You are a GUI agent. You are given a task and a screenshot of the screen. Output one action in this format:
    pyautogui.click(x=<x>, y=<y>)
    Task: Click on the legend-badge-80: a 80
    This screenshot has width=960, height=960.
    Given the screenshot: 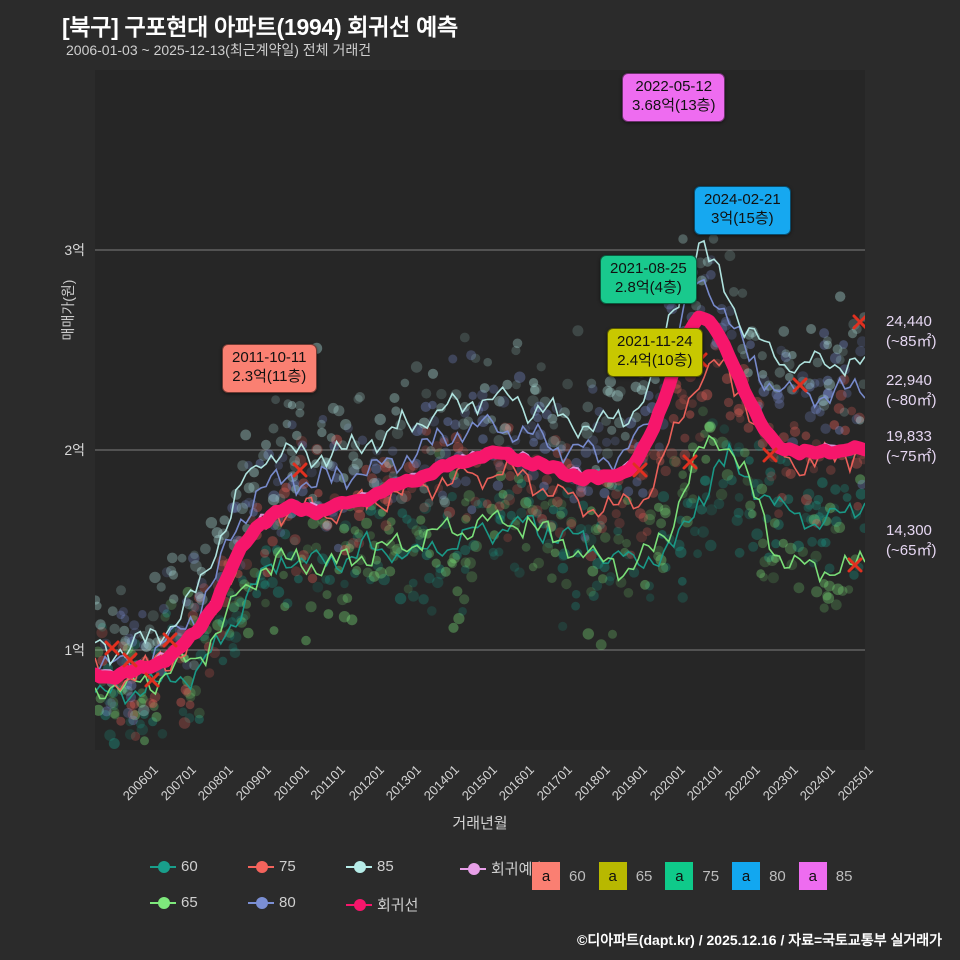 What is the action you would take?
    pyautogui.click(x=765, y=876)
    